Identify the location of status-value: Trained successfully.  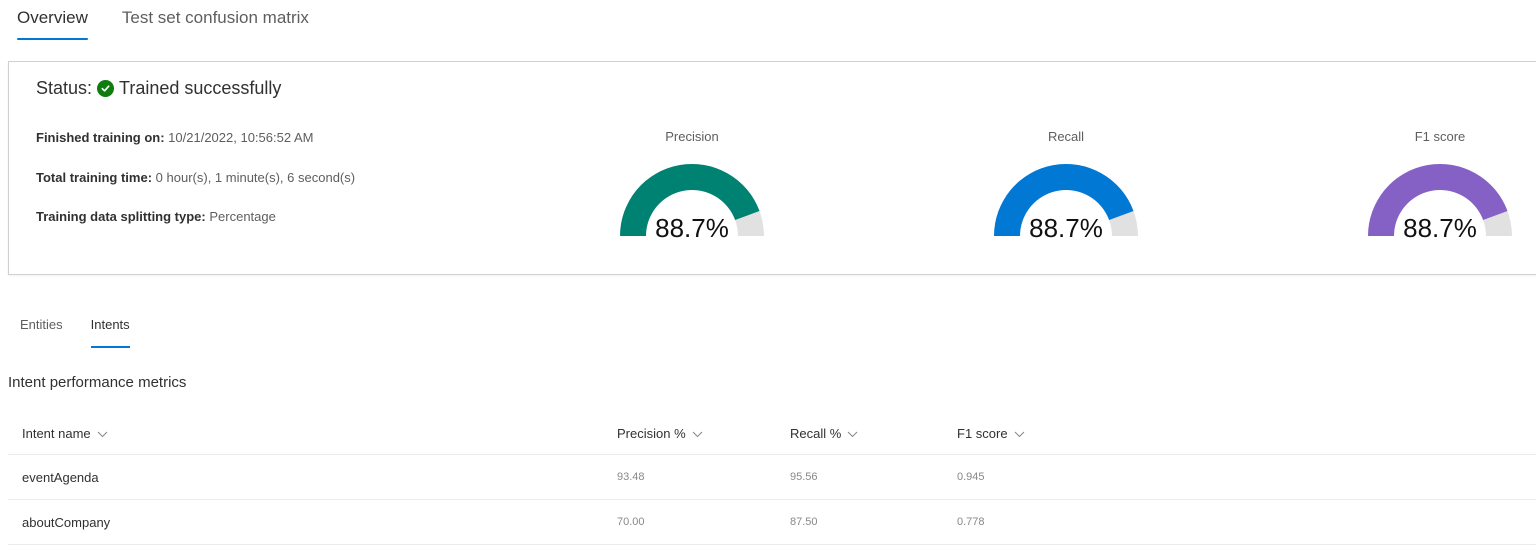
(200, 88).